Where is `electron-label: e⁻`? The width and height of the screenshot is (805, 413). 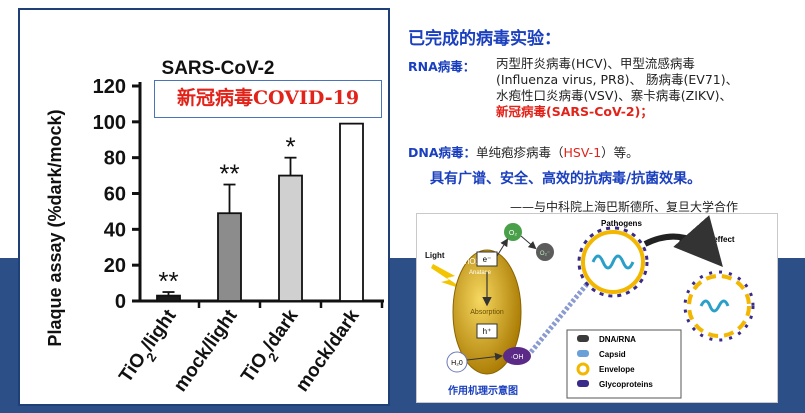
electron-label: e⁻ is located at coordinates (487, 259).